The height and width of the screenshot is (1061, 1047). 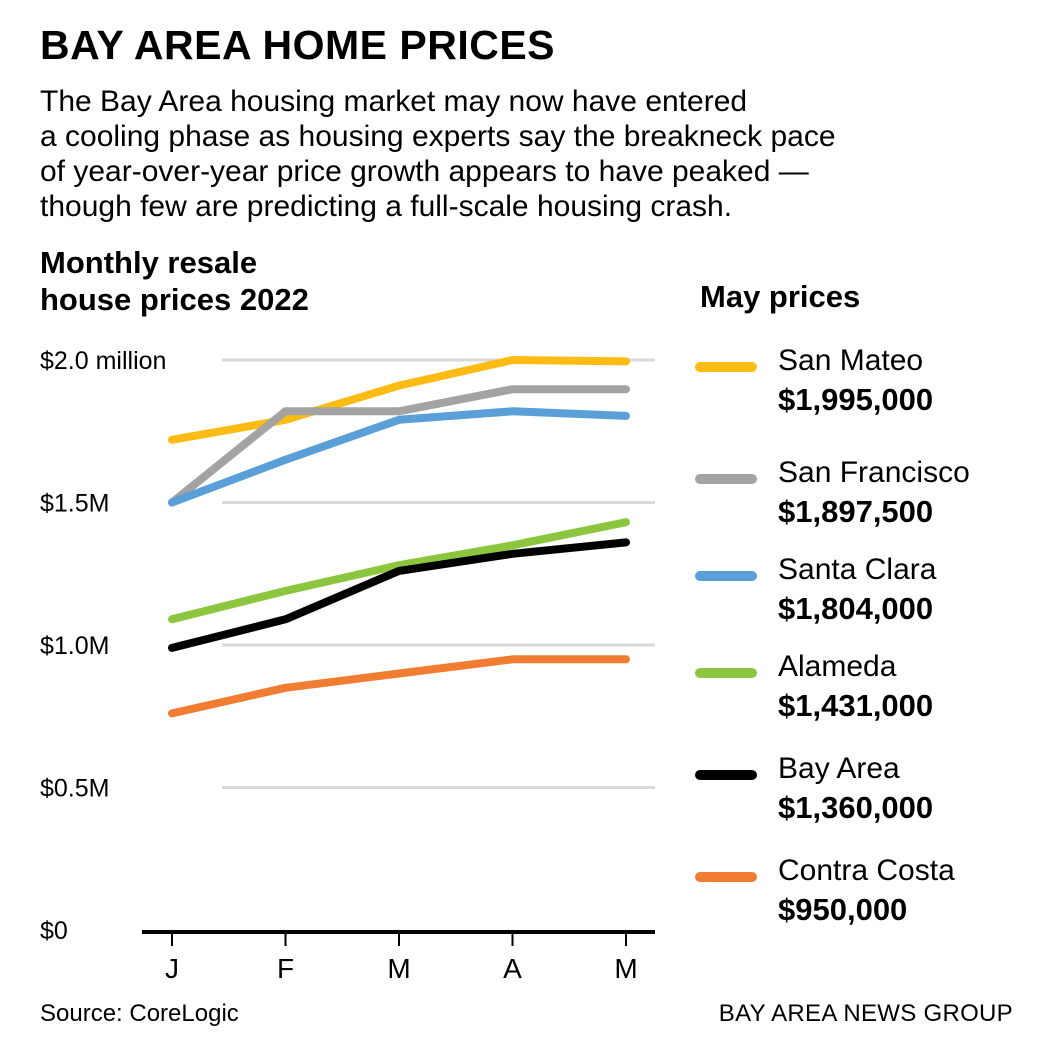 What do you see at coordinates (856, 705) in the screenshot?
I see `legend-may-price: $1,431,000` at bounding box center [856, 705].